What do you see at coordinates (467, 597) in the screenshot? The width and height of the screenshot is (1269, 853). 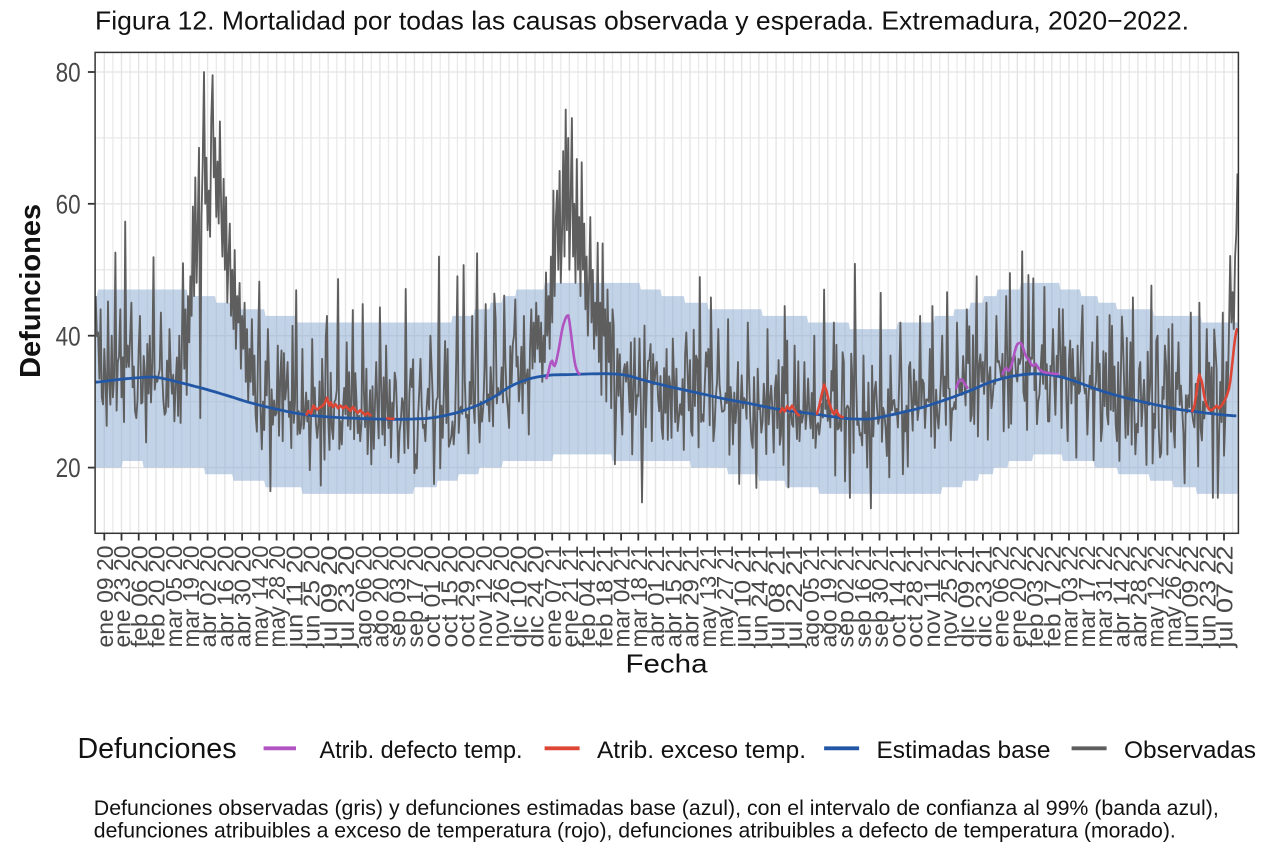 I see `svg-text: oct 29 20` at bounding box center [467, 597].